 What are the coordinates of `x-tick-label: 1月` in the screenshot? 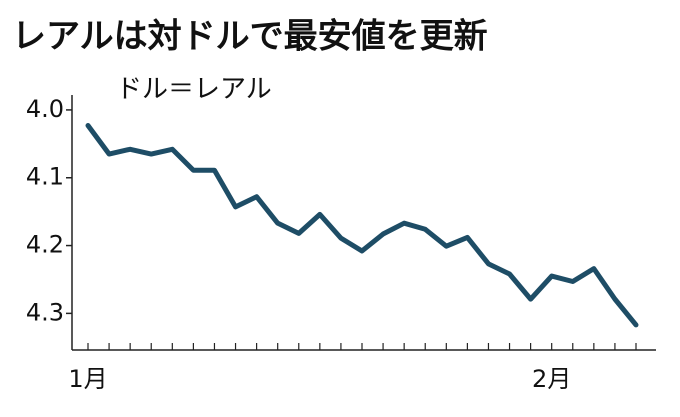 It's located at (87, 379).